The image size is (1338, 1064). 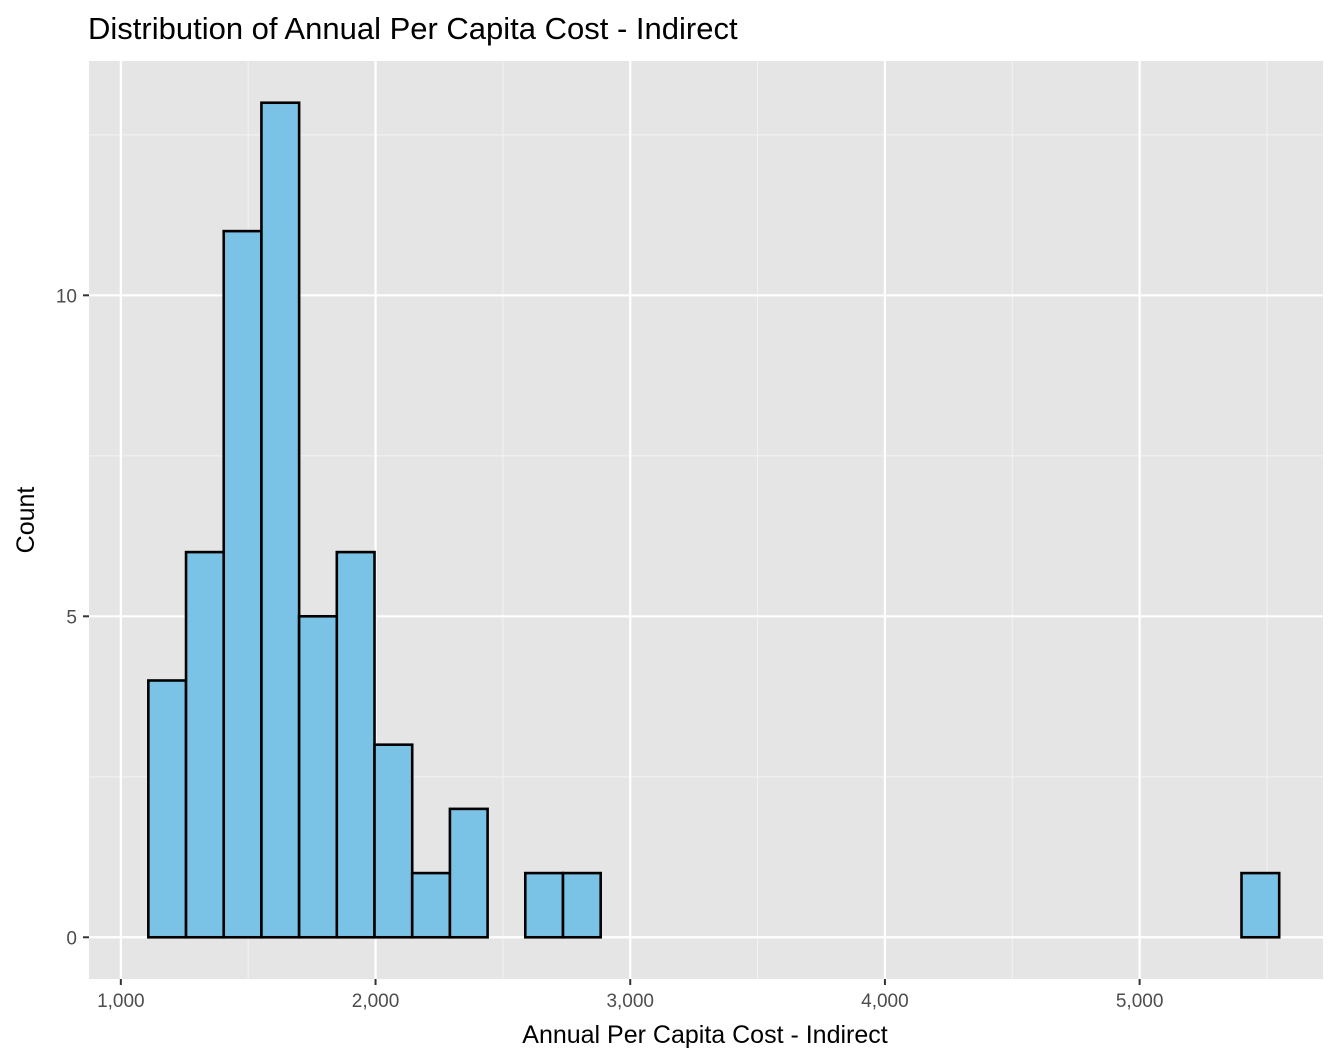 I want to click on y-tick-label: 5, so click(x=71, y=617).